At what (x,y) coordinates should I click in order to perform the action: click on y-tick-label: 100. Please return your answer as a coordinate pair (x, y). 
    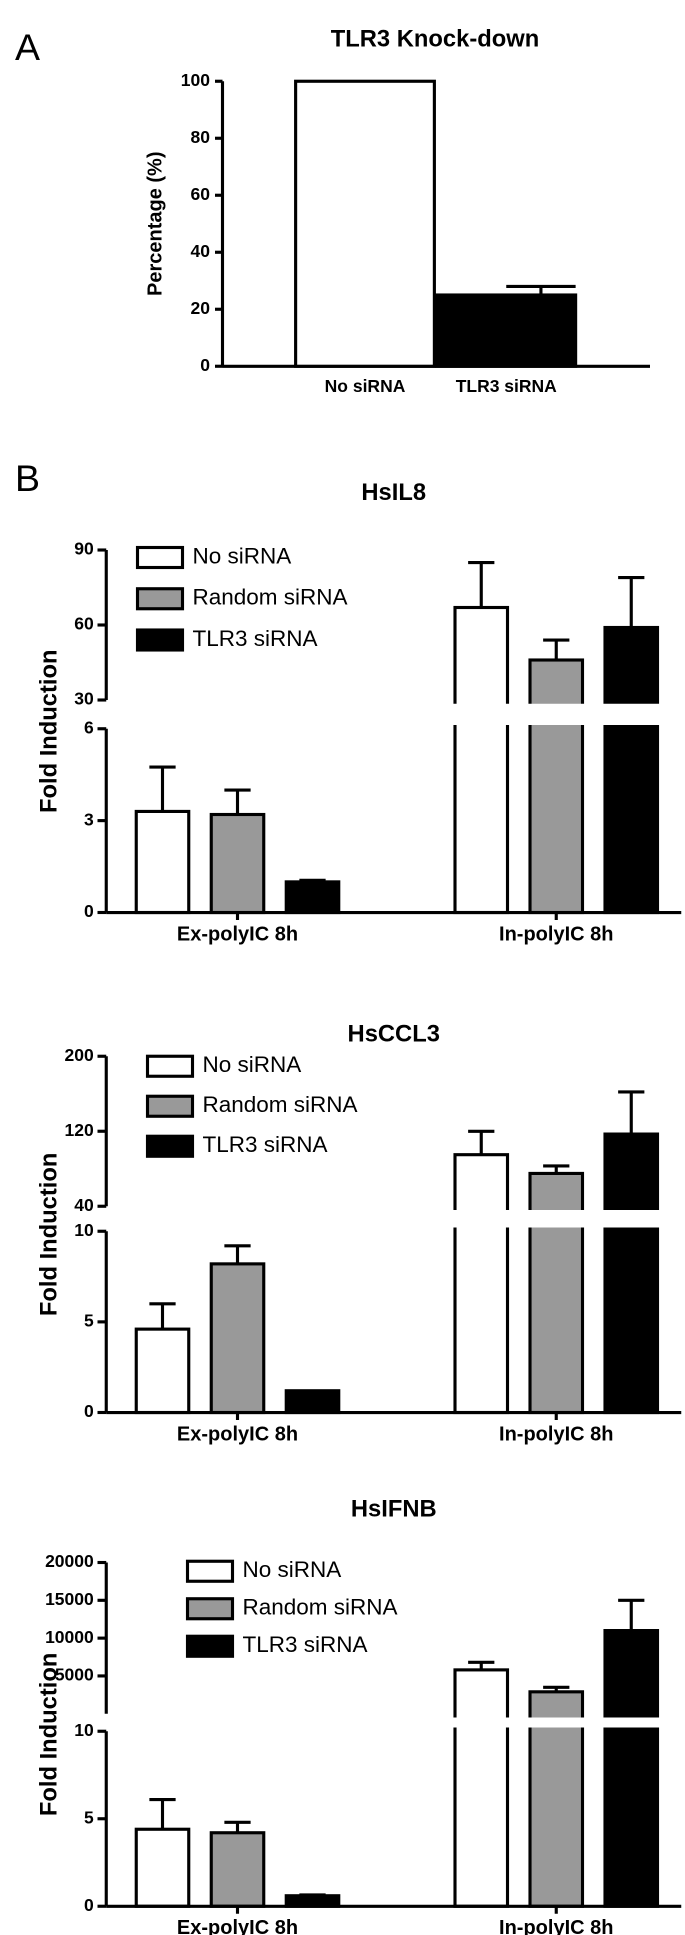
    Looking at the image, I should click on (195, 80).